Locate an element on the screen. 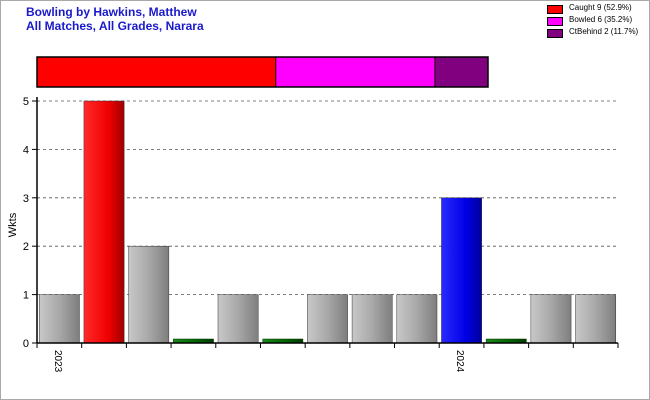 This screenshot has width=650, height=400. legend-label-ctbehind: CtBehind 2 (11.7%) is located at coordinates (604, 31).